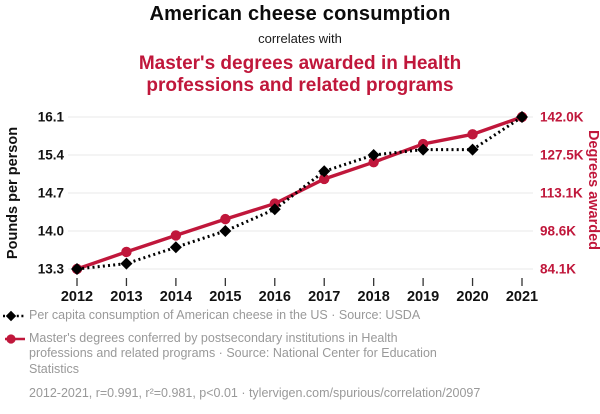  What do you see at coordinates (300, 14) in the screenshot?
I see `chart-title: American cheese consumption` at bounding box center [300, 14].